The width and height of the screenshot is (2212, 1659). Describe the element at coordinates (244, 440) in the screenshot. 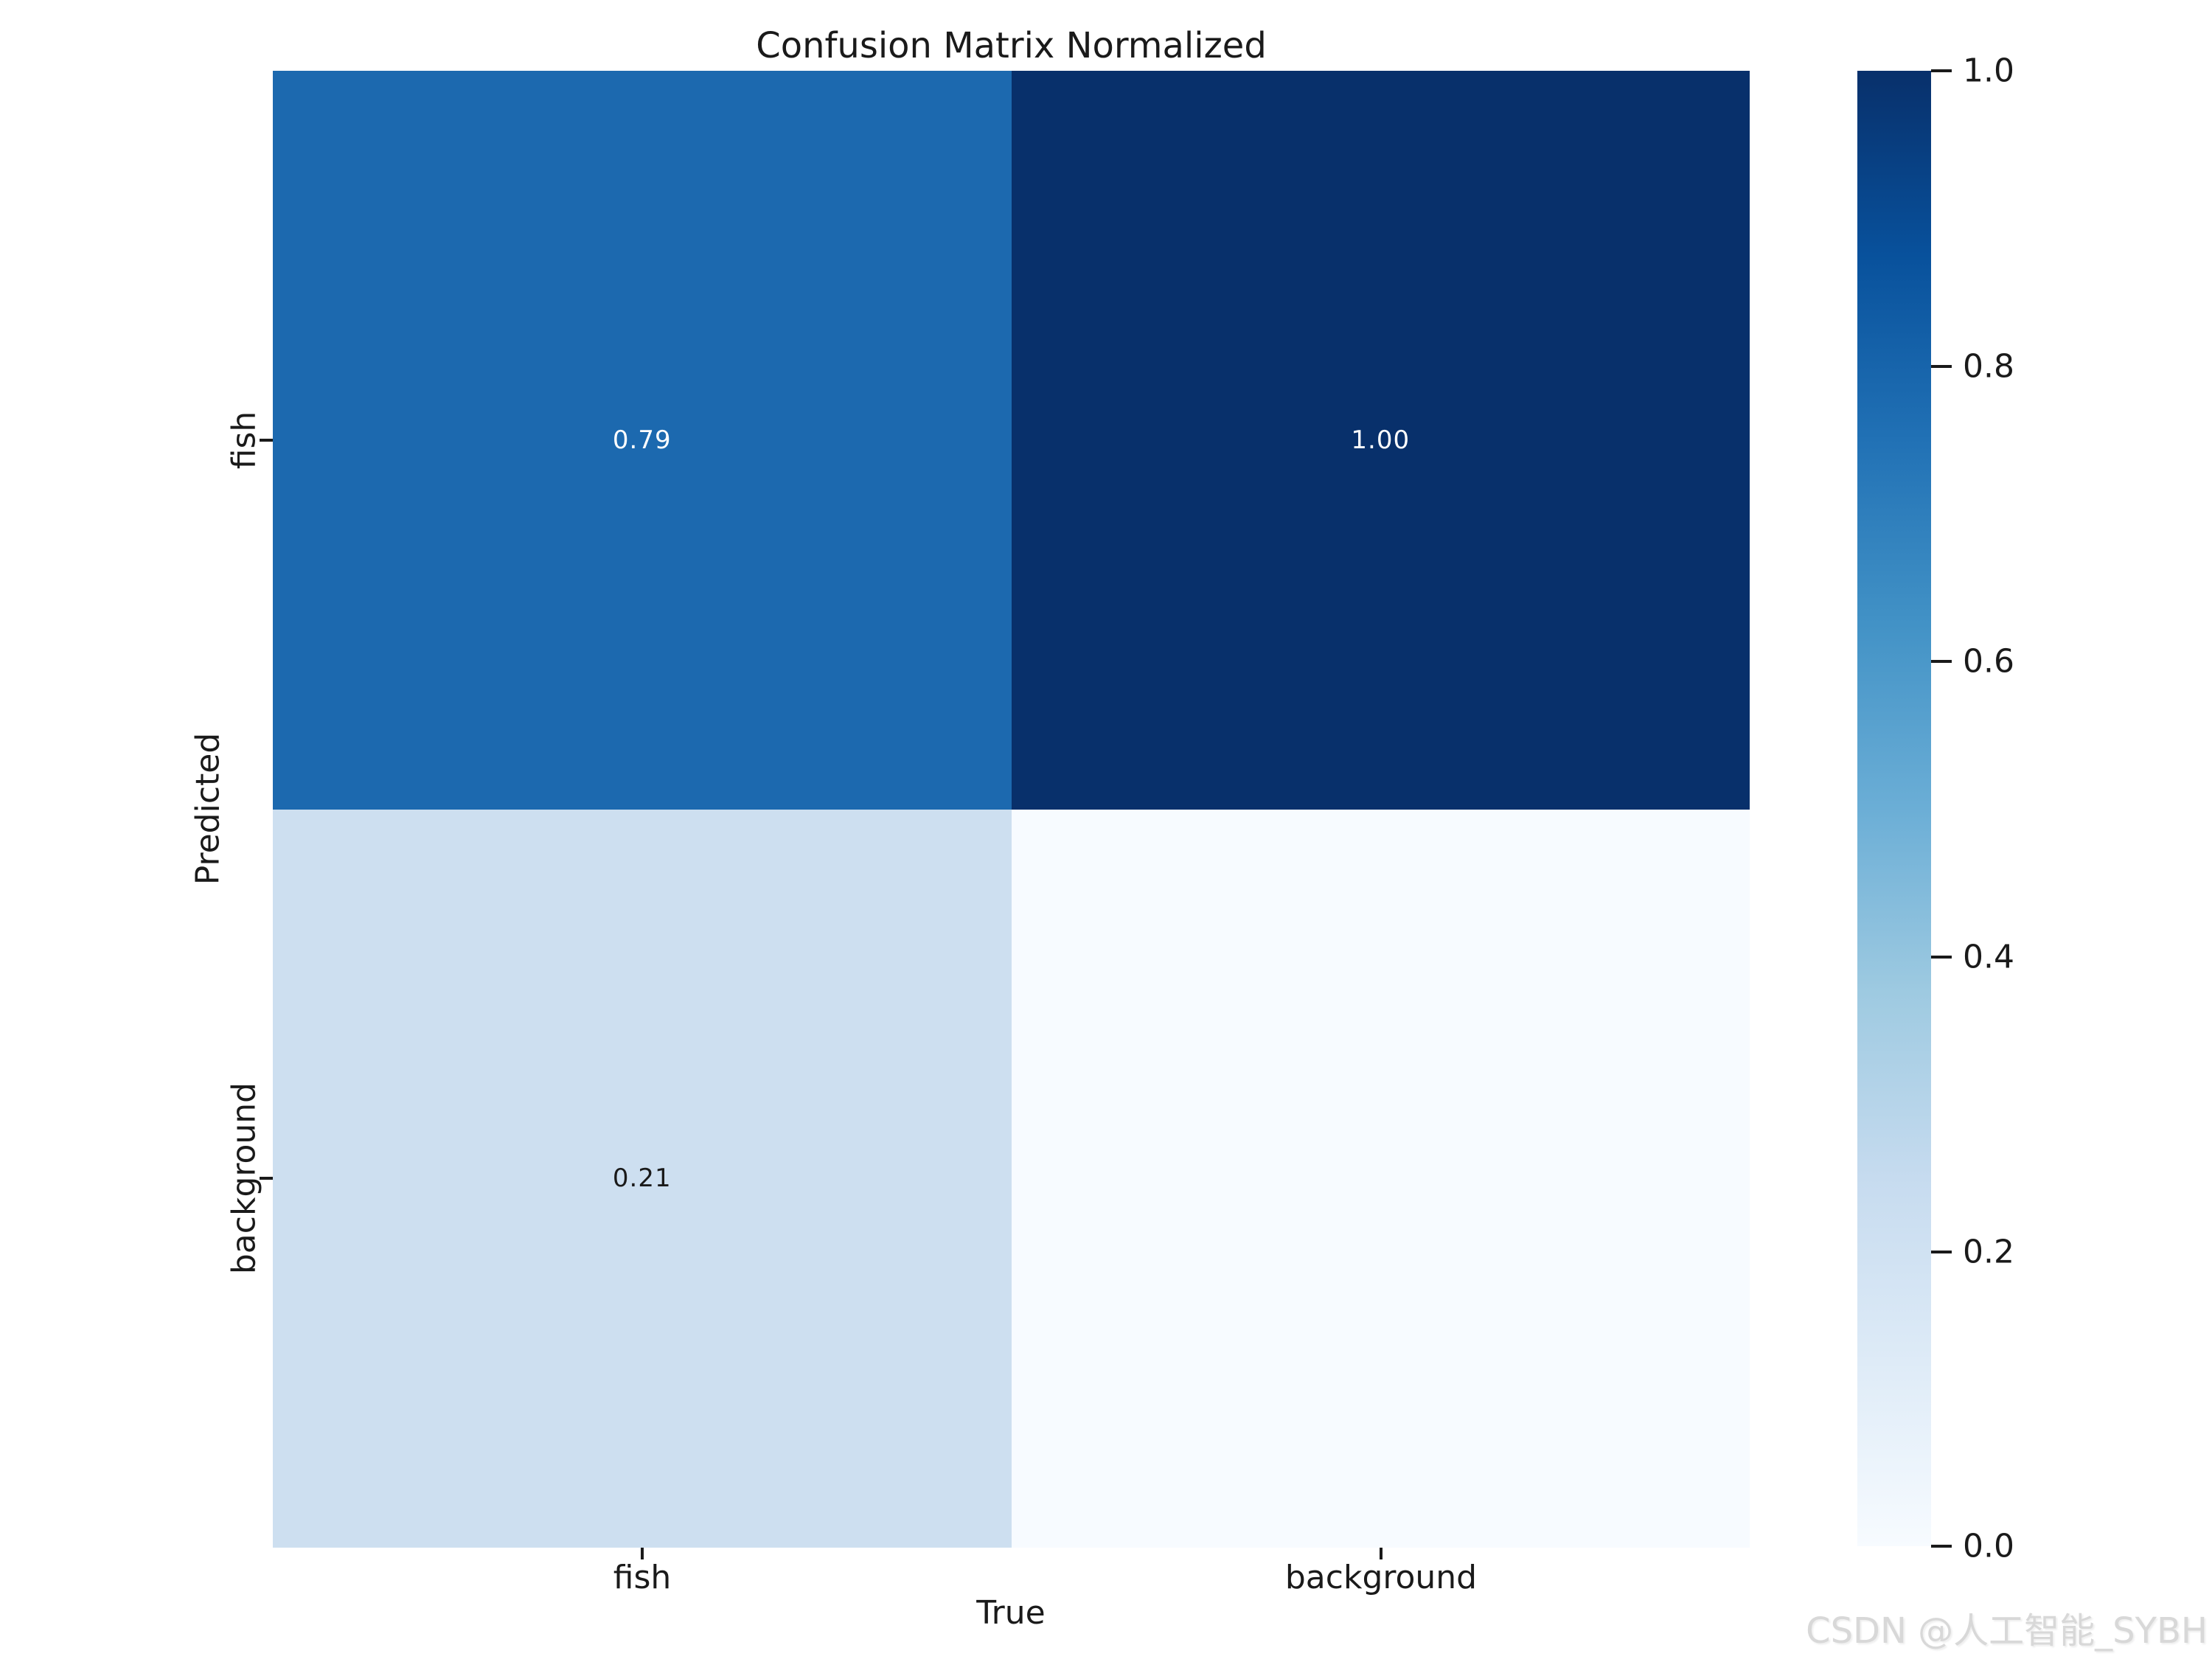

I see `y-tick-label-fish: fish` at that location.